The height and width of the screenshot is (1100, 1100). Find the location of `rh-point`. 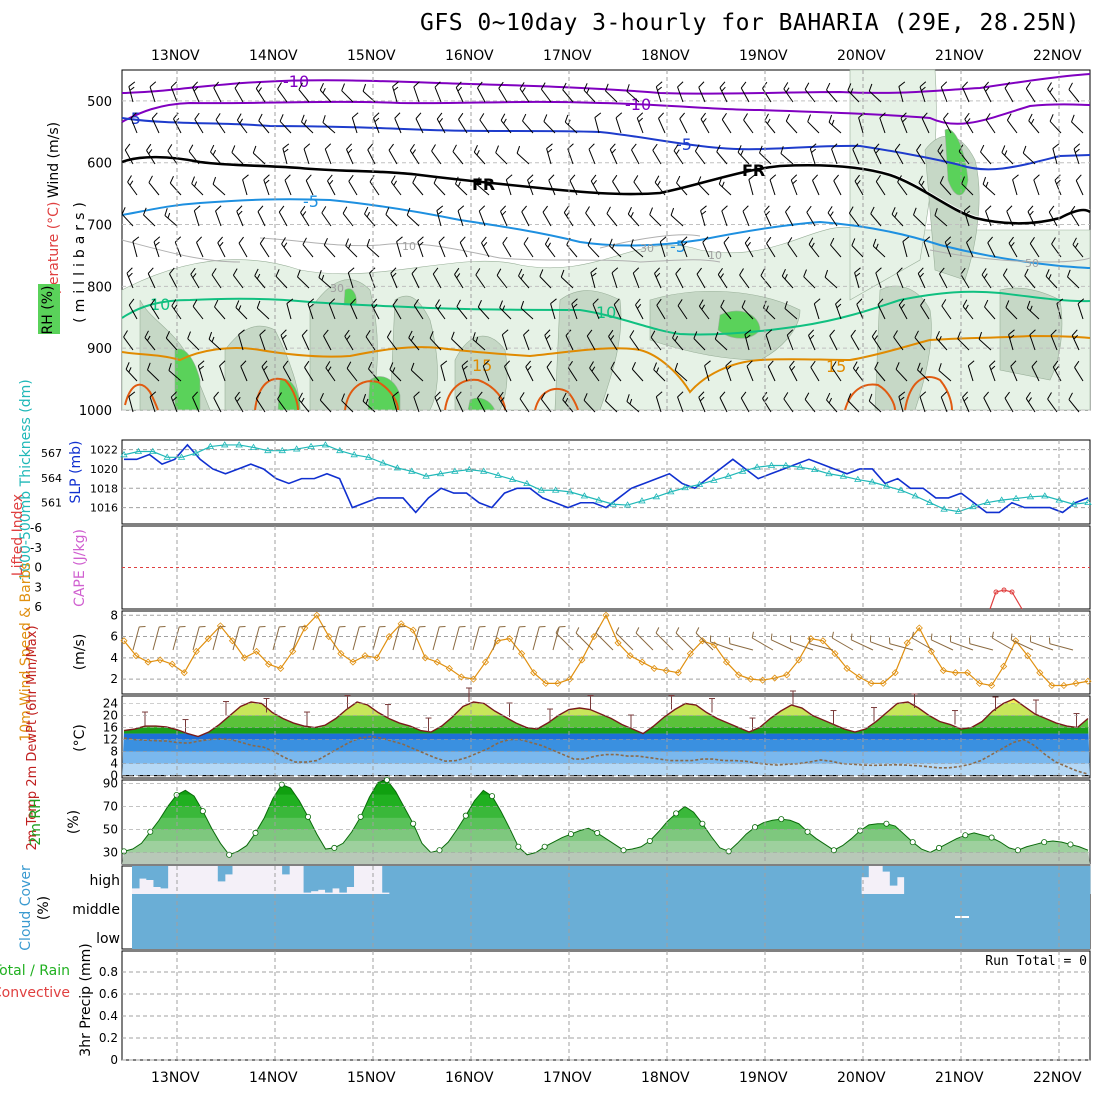

rh-point is located at coordinates (623, 850).